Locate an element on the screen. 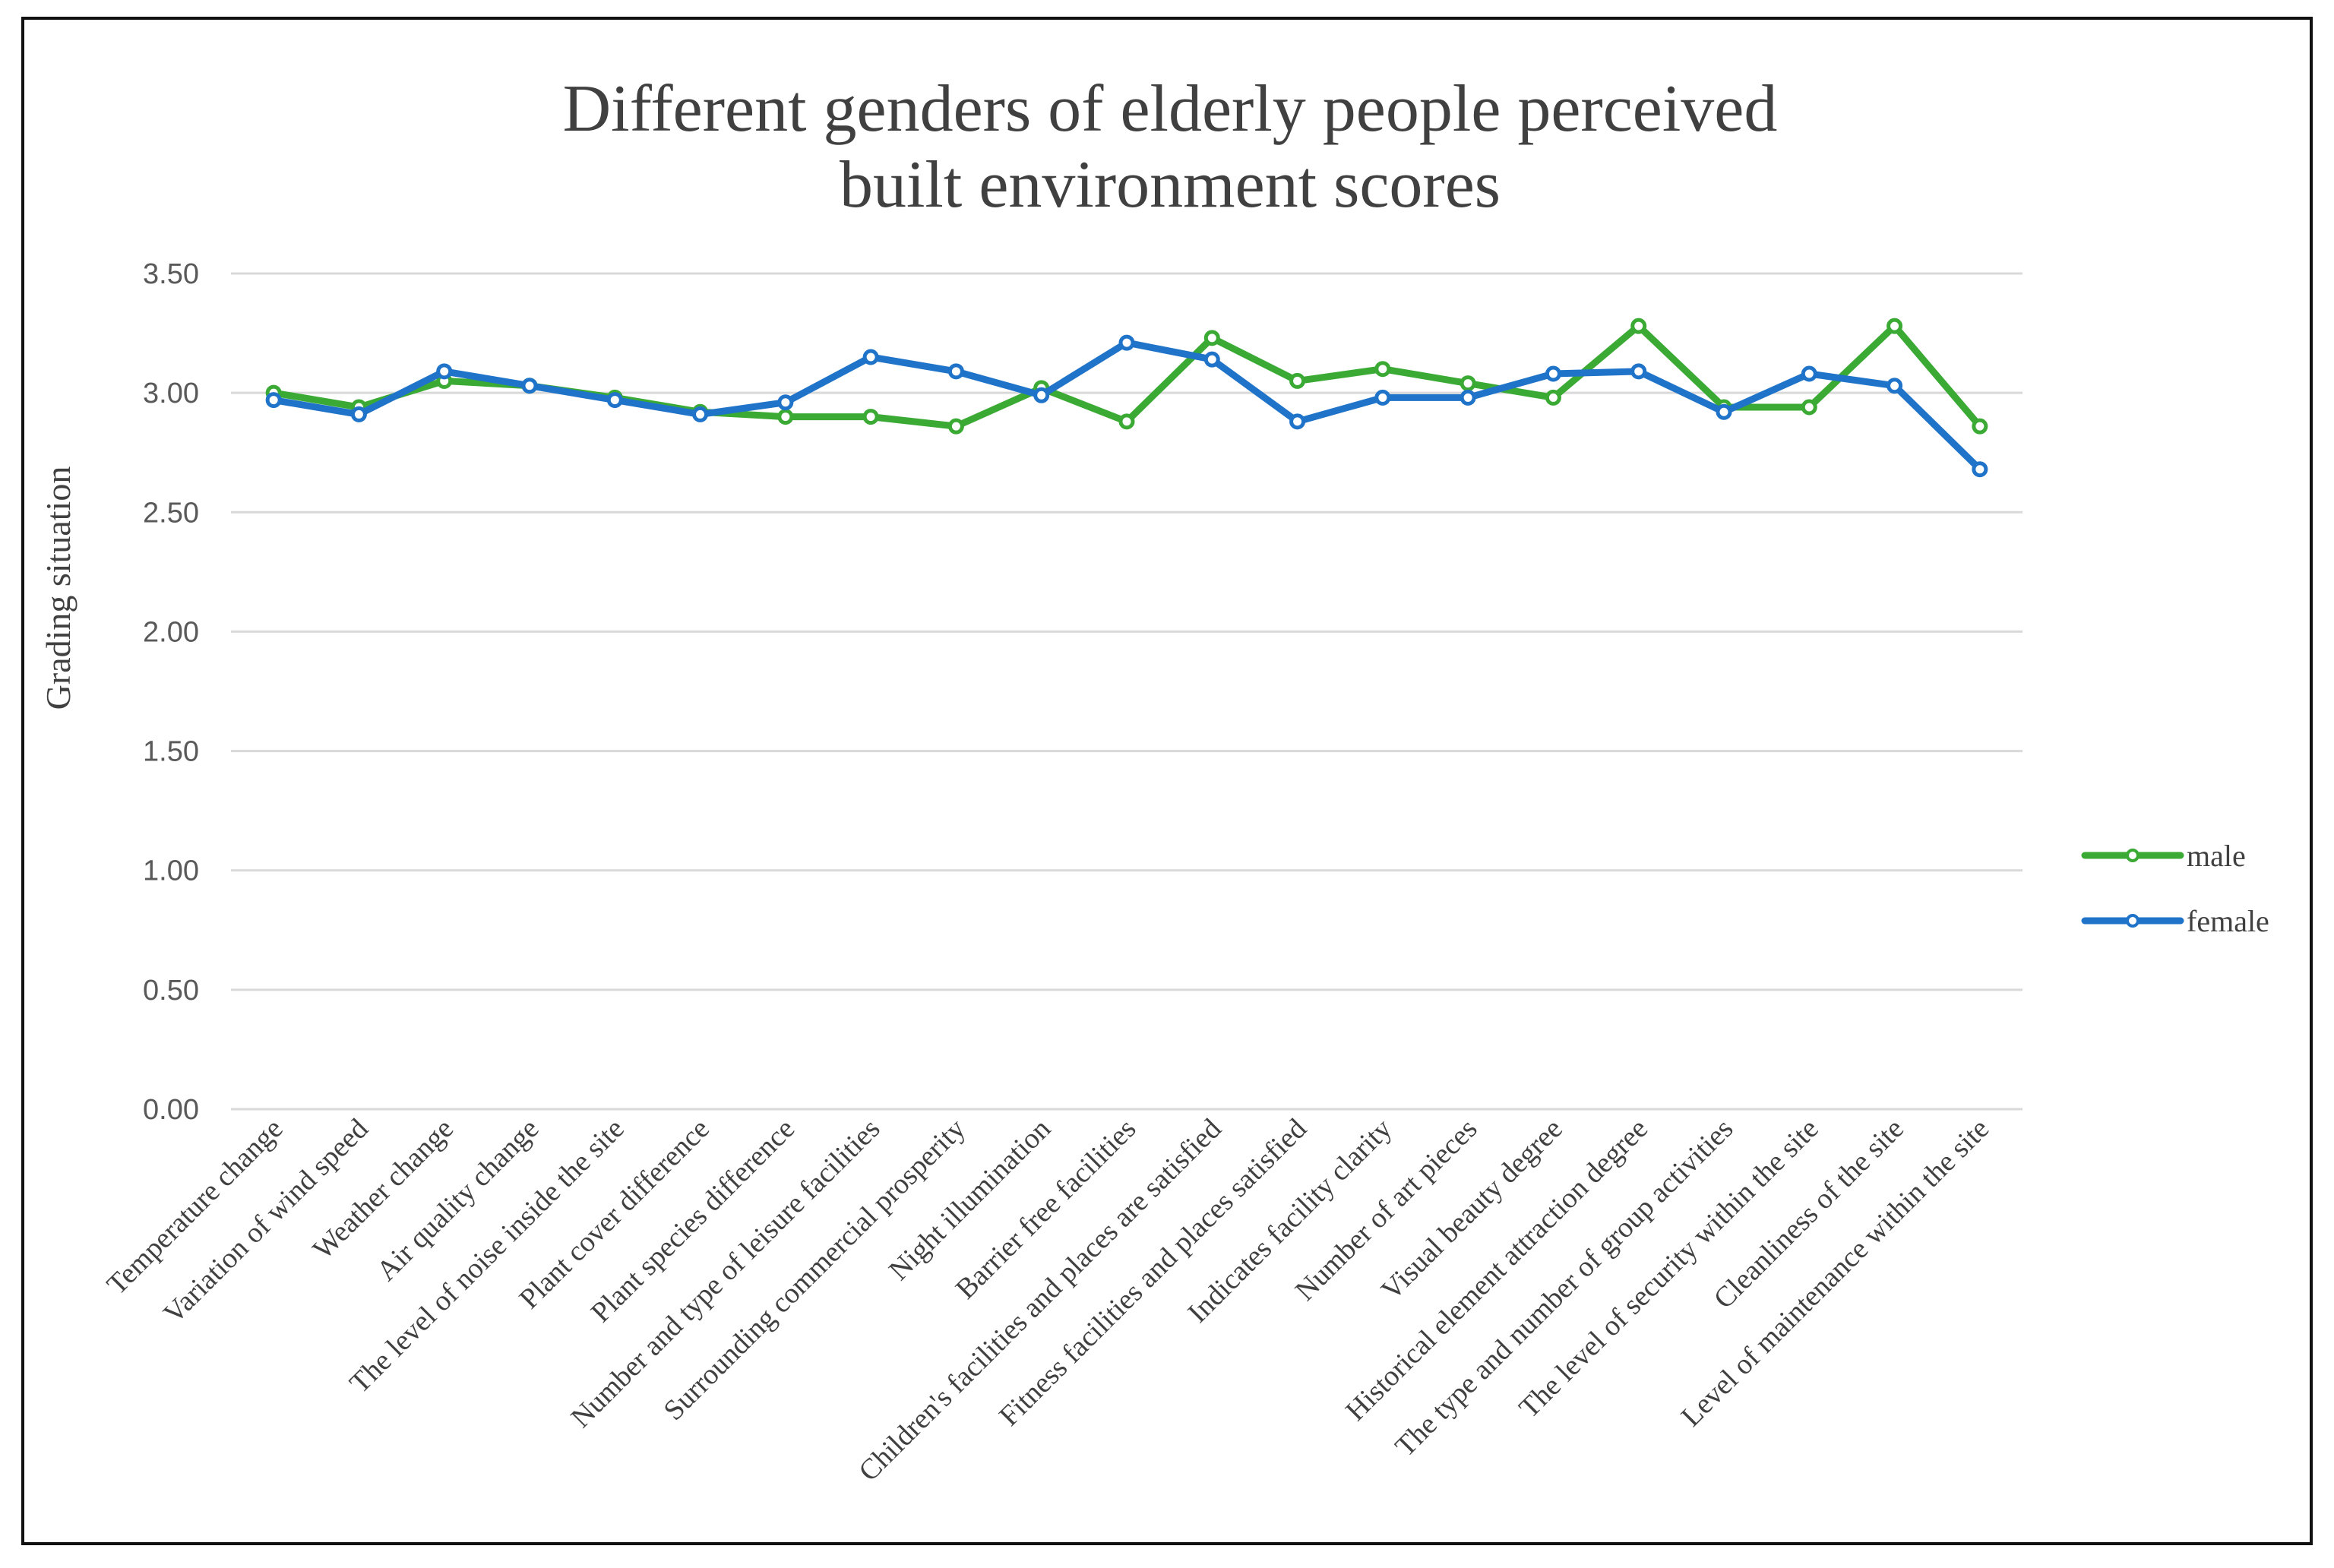  x-tick-label: Number and type of leisure facilities is located at coordinates (726, 1273).